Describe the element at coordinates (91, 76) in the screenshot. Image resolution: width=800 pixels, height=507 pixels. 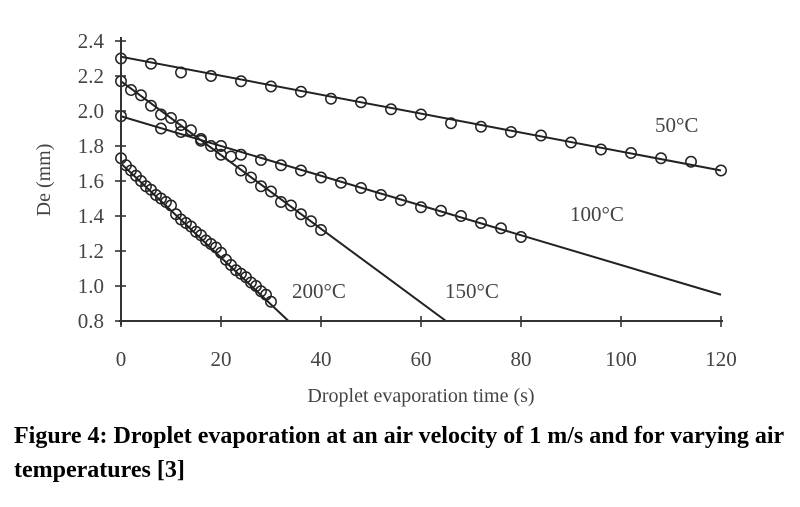
I see `y-tick-label: 2.2` at that location.